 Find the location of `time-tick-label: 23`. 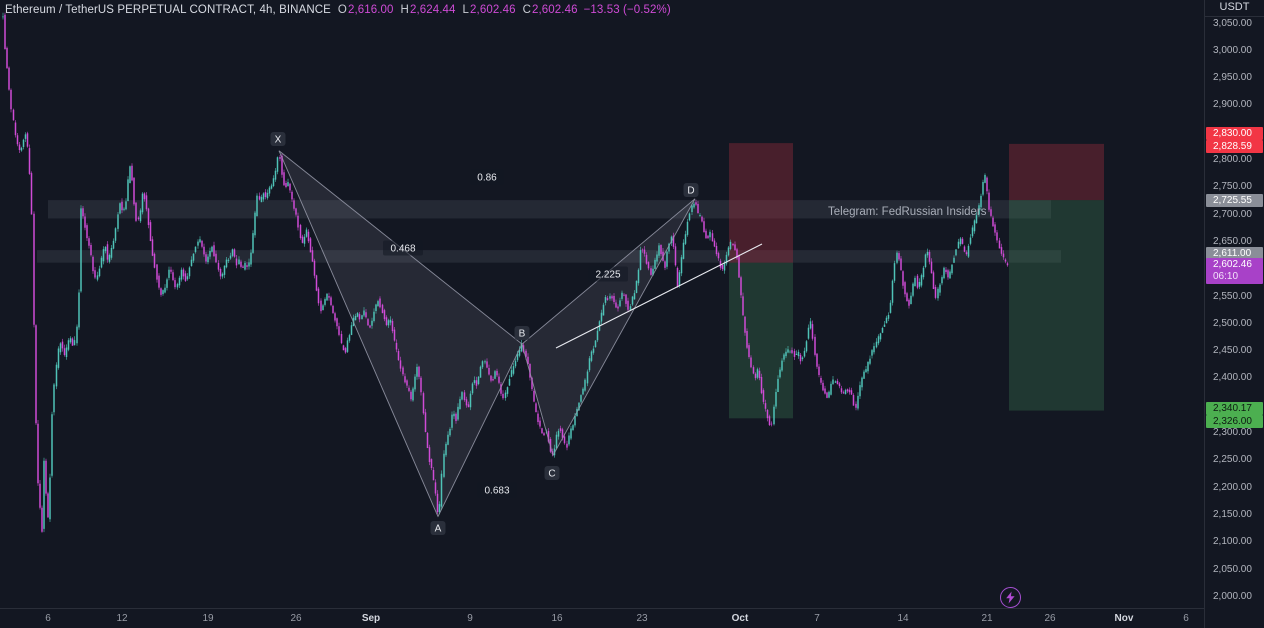

time-tick-label: 23 is located at coordinates (642, 618).